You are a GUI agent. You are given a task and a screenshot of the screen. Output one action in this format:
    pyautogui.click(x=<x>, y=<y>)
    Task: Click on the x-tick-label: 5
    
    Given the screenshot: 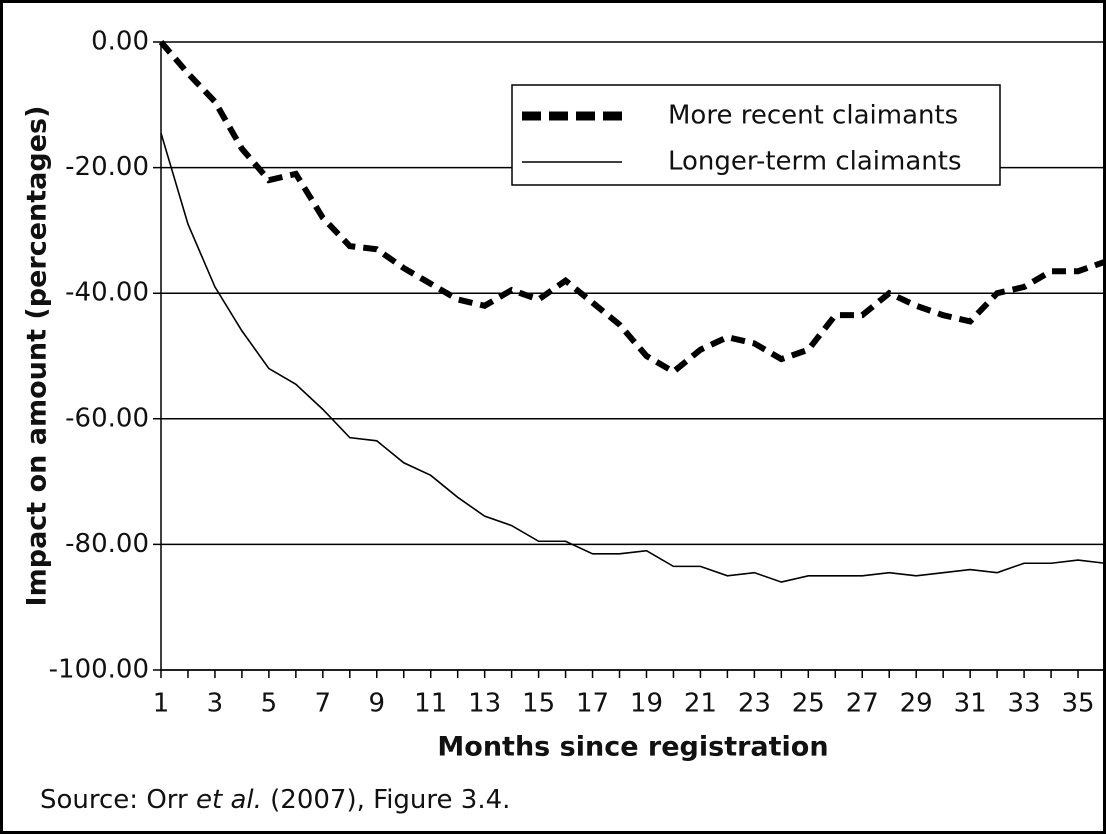 What is the action you would take?
    pyautogui.click(x=269, y=704)
    